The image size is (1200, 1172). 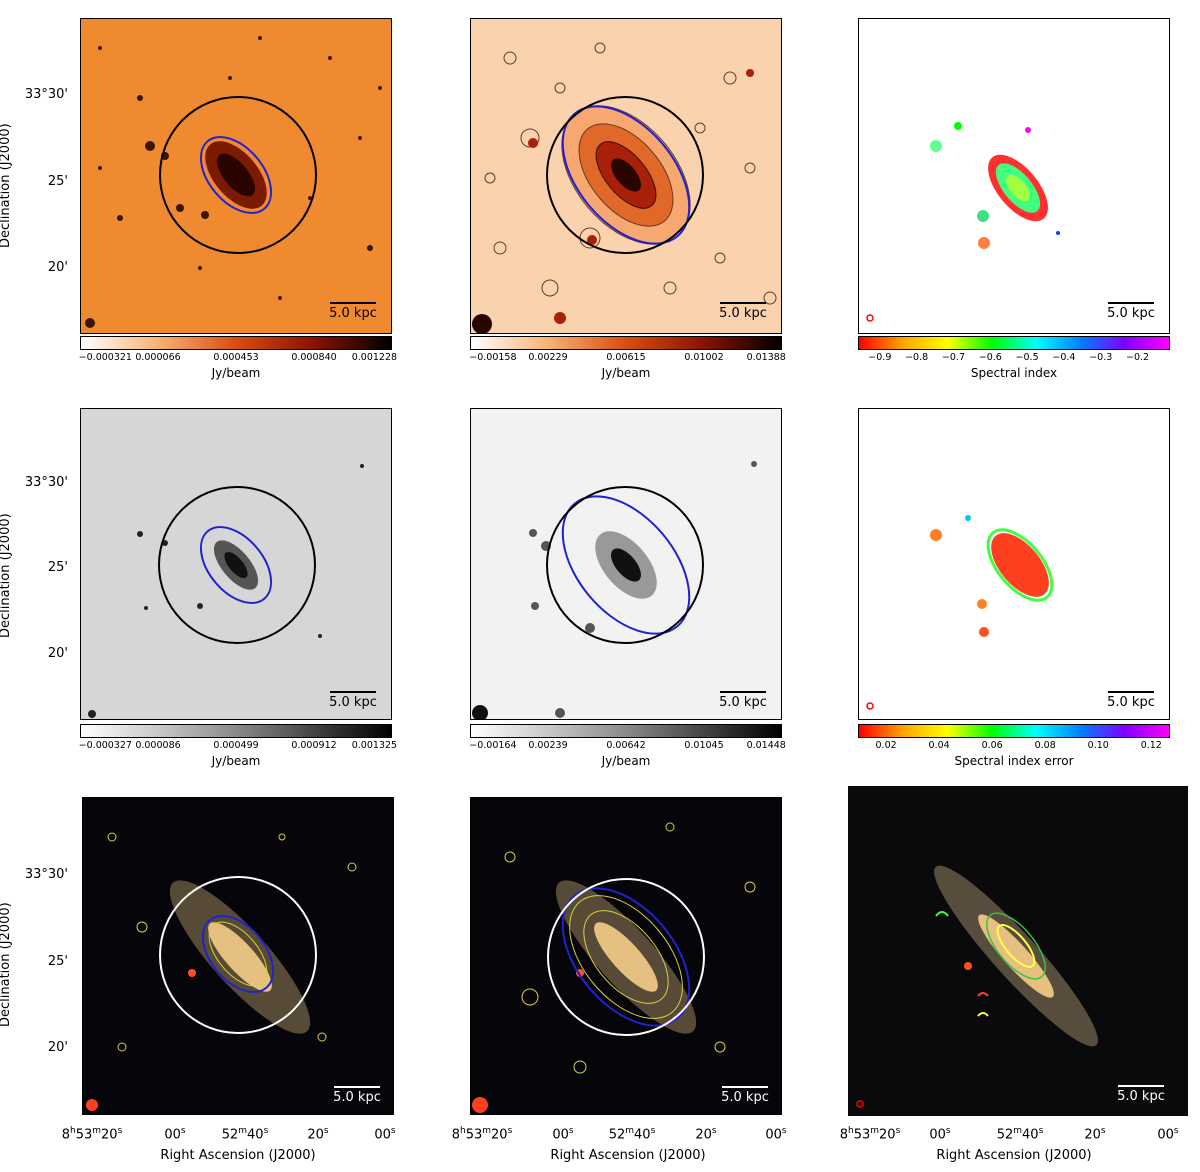 I want to click on panel-radio-lowres-orange: 5.0 kpc, so click(x=626, y=176).